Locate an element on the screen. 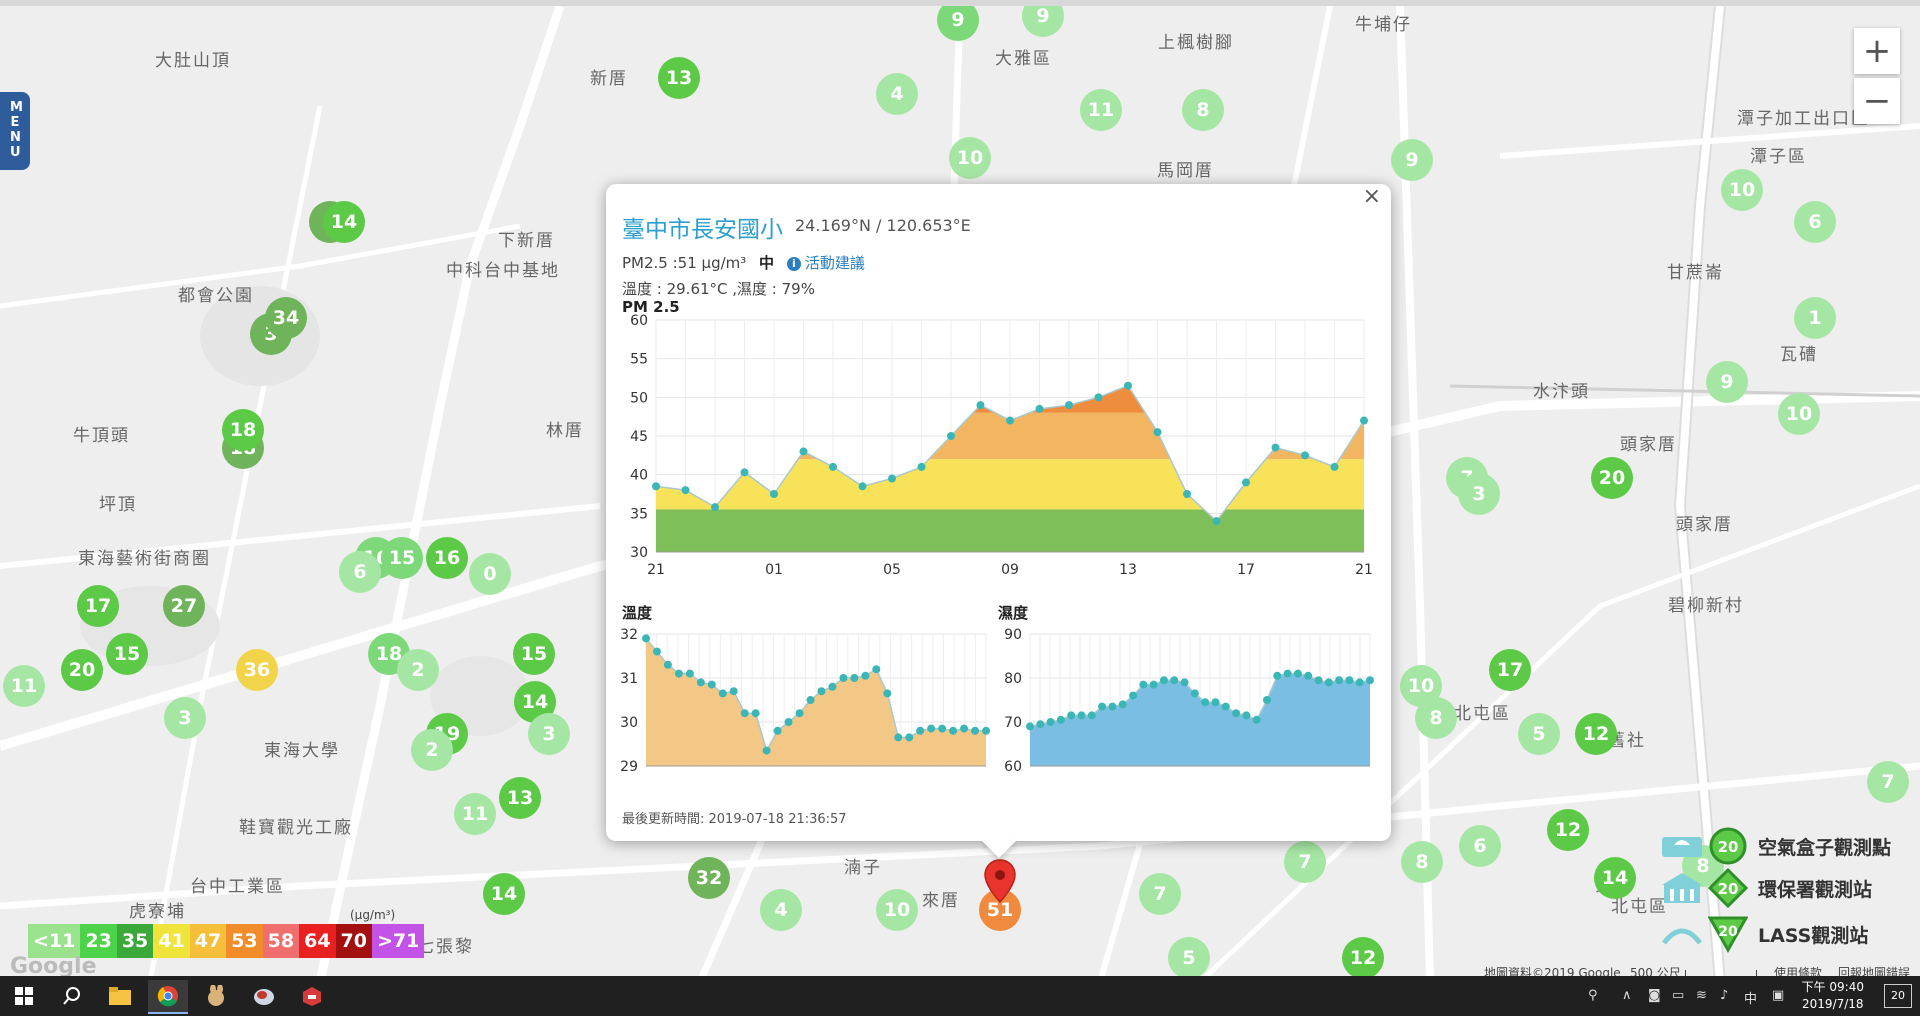 The height and width of the screenshot is (1016, 1920). windows-start-icon is located at coordinates (24, 996).